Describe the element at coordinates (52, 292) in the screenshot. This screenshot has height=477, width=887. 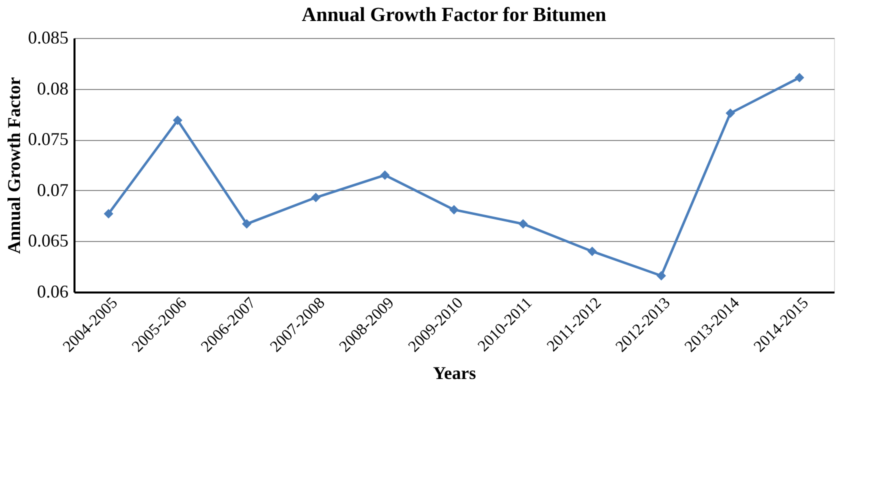
I see `y-tick-label: 0.06` at that location.